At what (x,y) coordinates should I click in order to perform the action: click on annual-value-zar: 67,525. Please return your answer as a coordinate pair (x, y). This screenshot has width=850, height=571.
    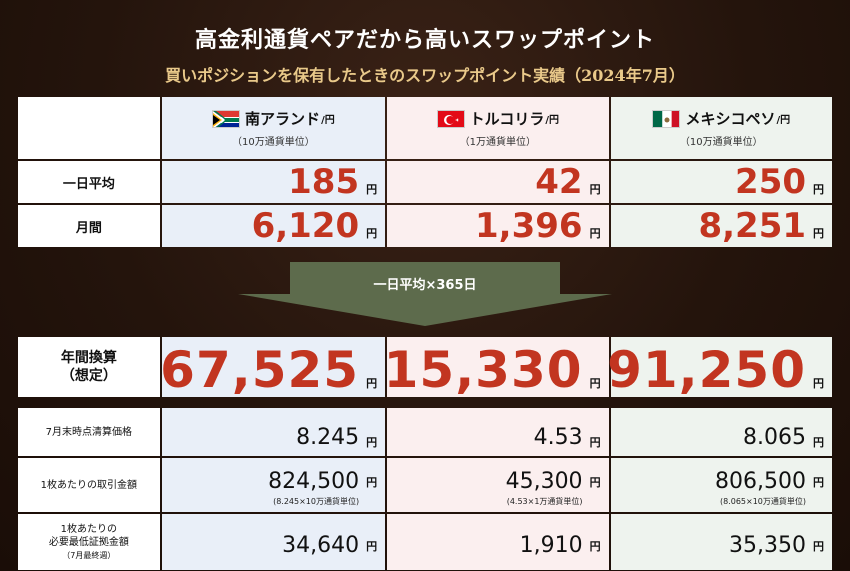
    Looking at the image, I should click on (260, 370).